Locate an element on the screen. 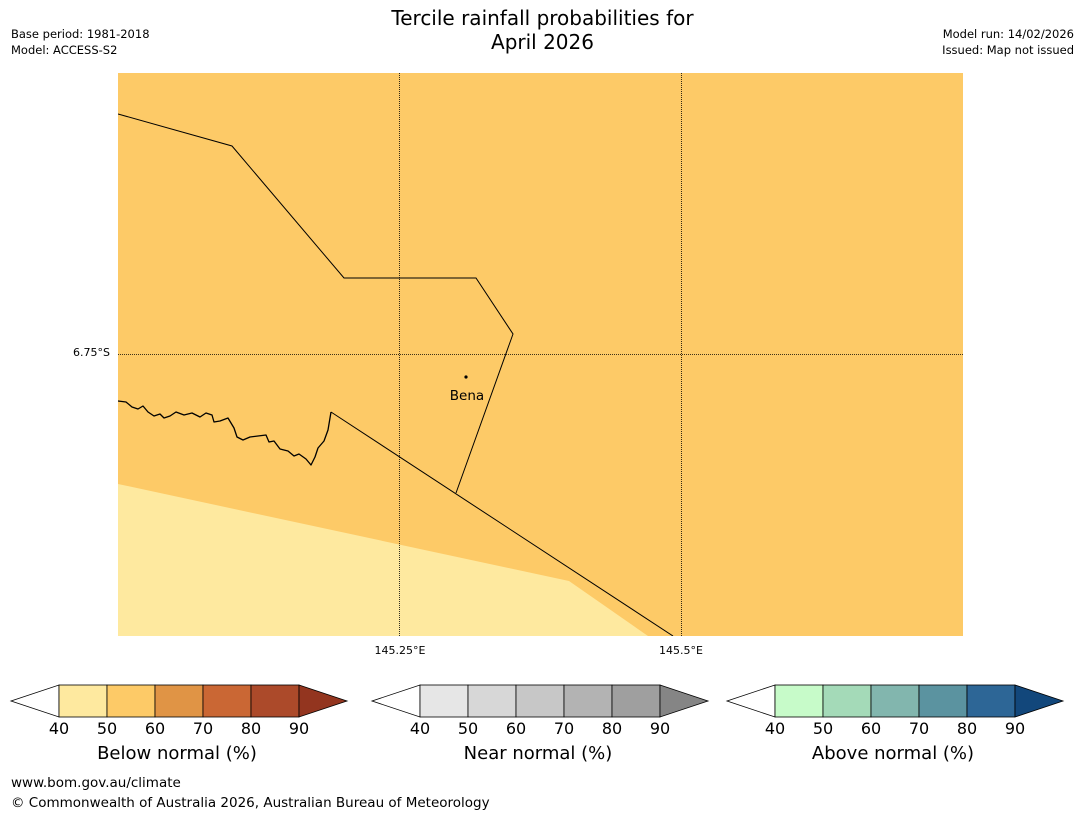 The image size is (1085, 816). town-label: Bena is located at coordinates (467, 396).